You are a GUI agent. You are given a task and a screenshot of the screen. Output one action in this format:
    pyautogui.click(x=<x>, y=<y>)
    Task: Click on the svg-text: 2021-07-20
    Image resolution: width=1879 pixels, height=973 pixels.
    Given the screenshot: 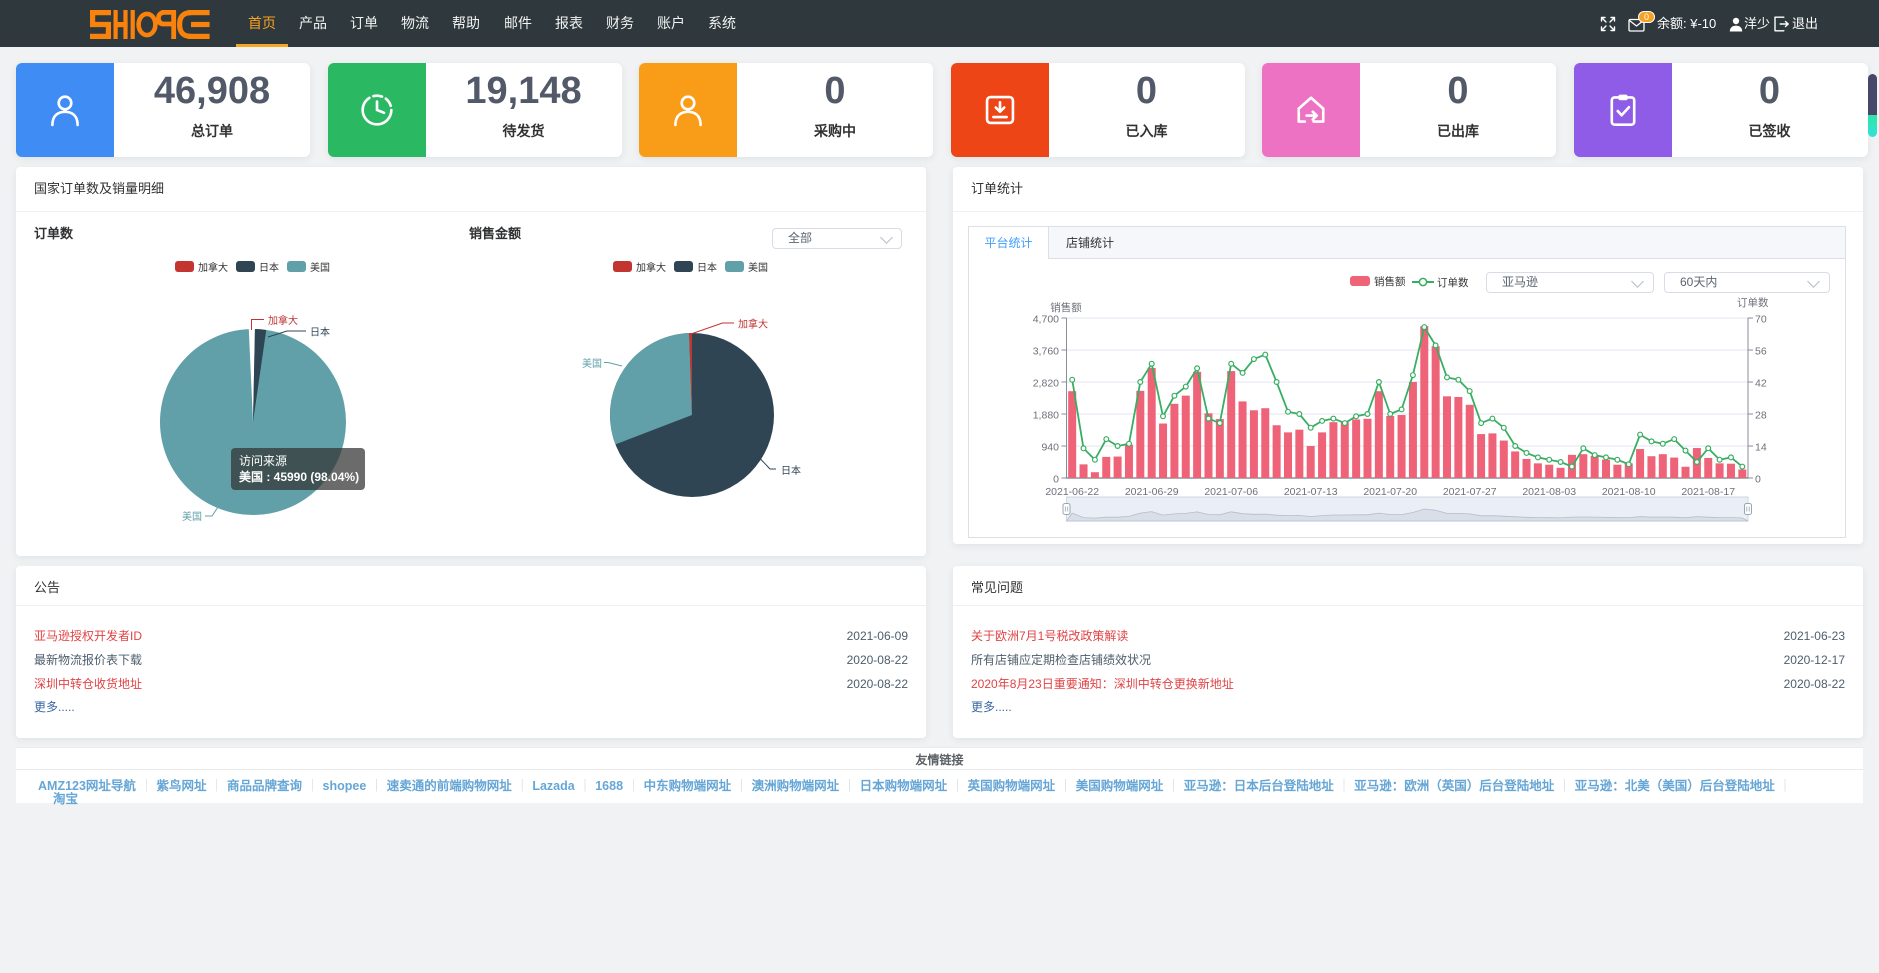 What is the action you would take?
    pyautogui.click(x=1390, y=492)
    